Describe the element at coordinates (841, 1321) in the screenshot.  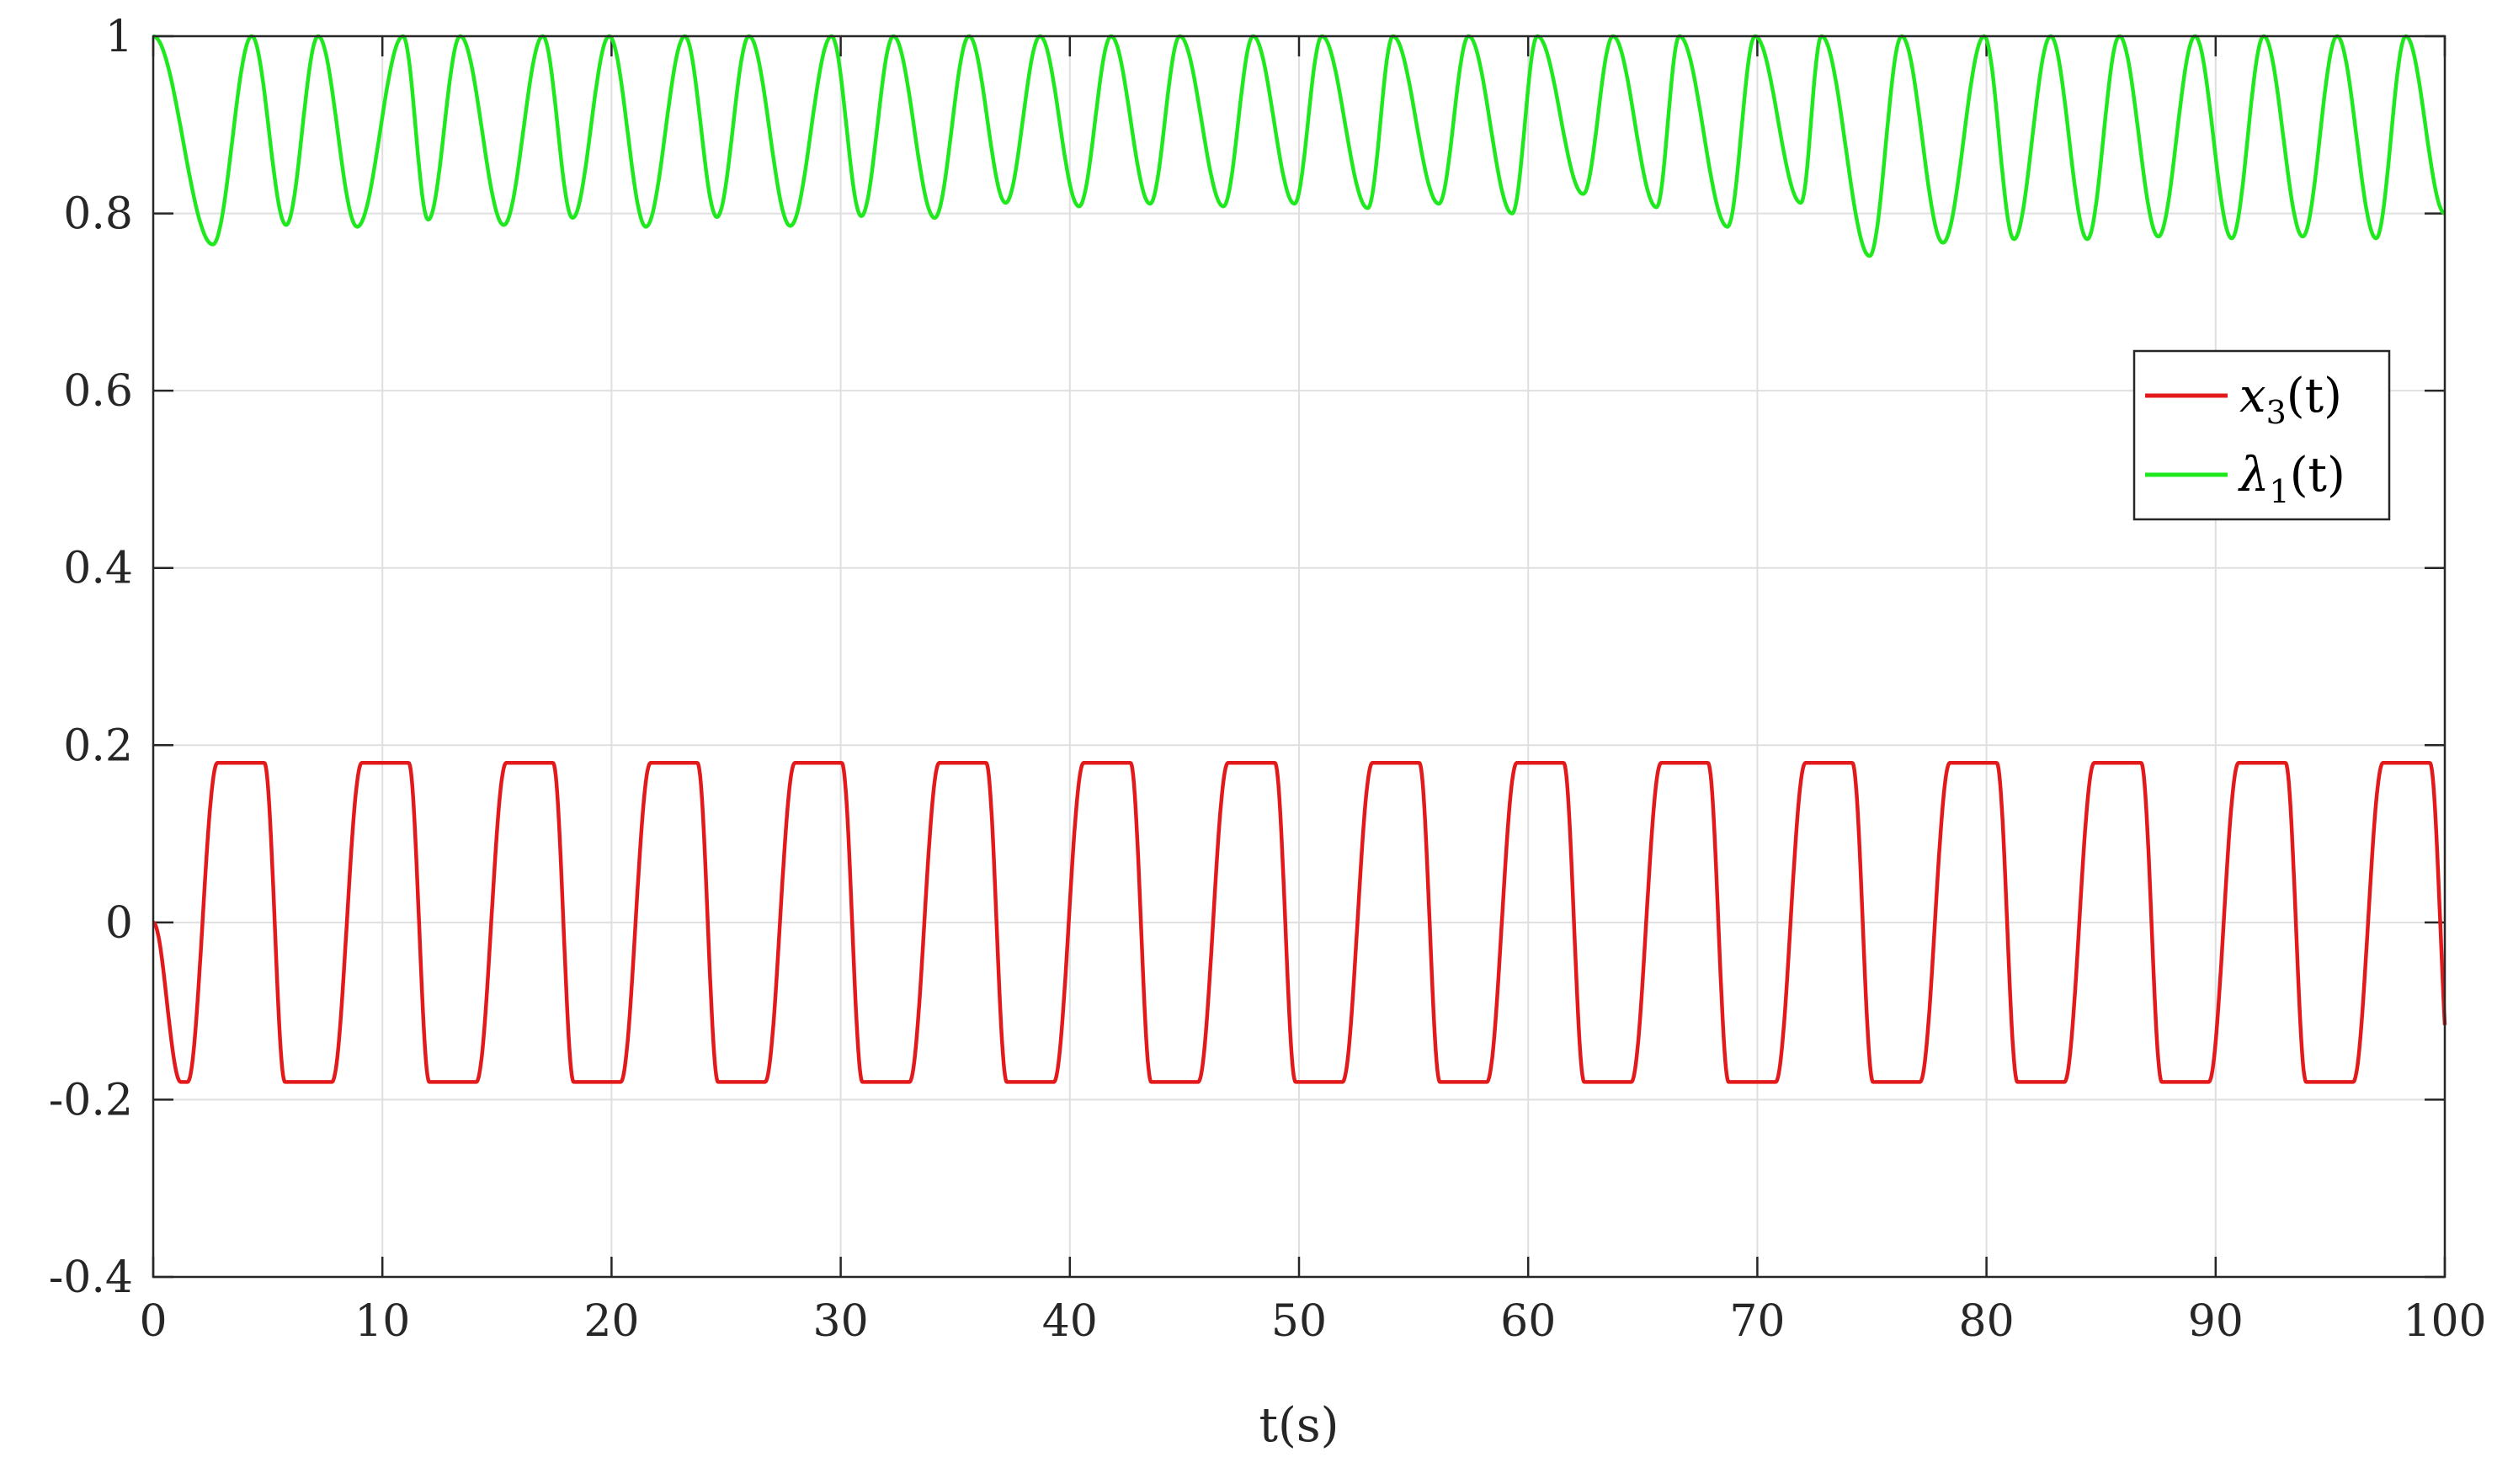
I see `x-tick-label: 30` at that location.